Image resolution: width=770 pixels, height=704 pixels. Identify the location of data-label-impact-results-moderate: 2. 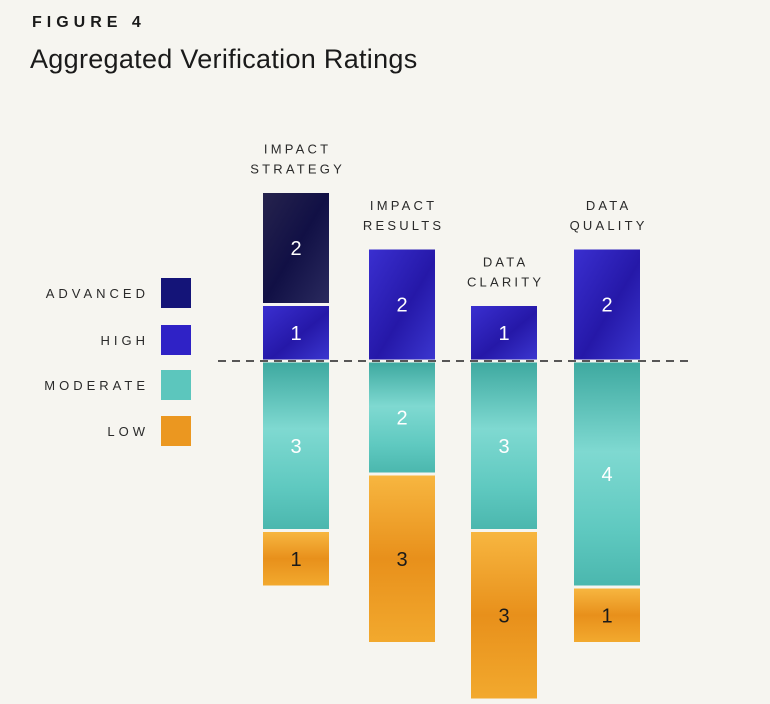
(401, 419).